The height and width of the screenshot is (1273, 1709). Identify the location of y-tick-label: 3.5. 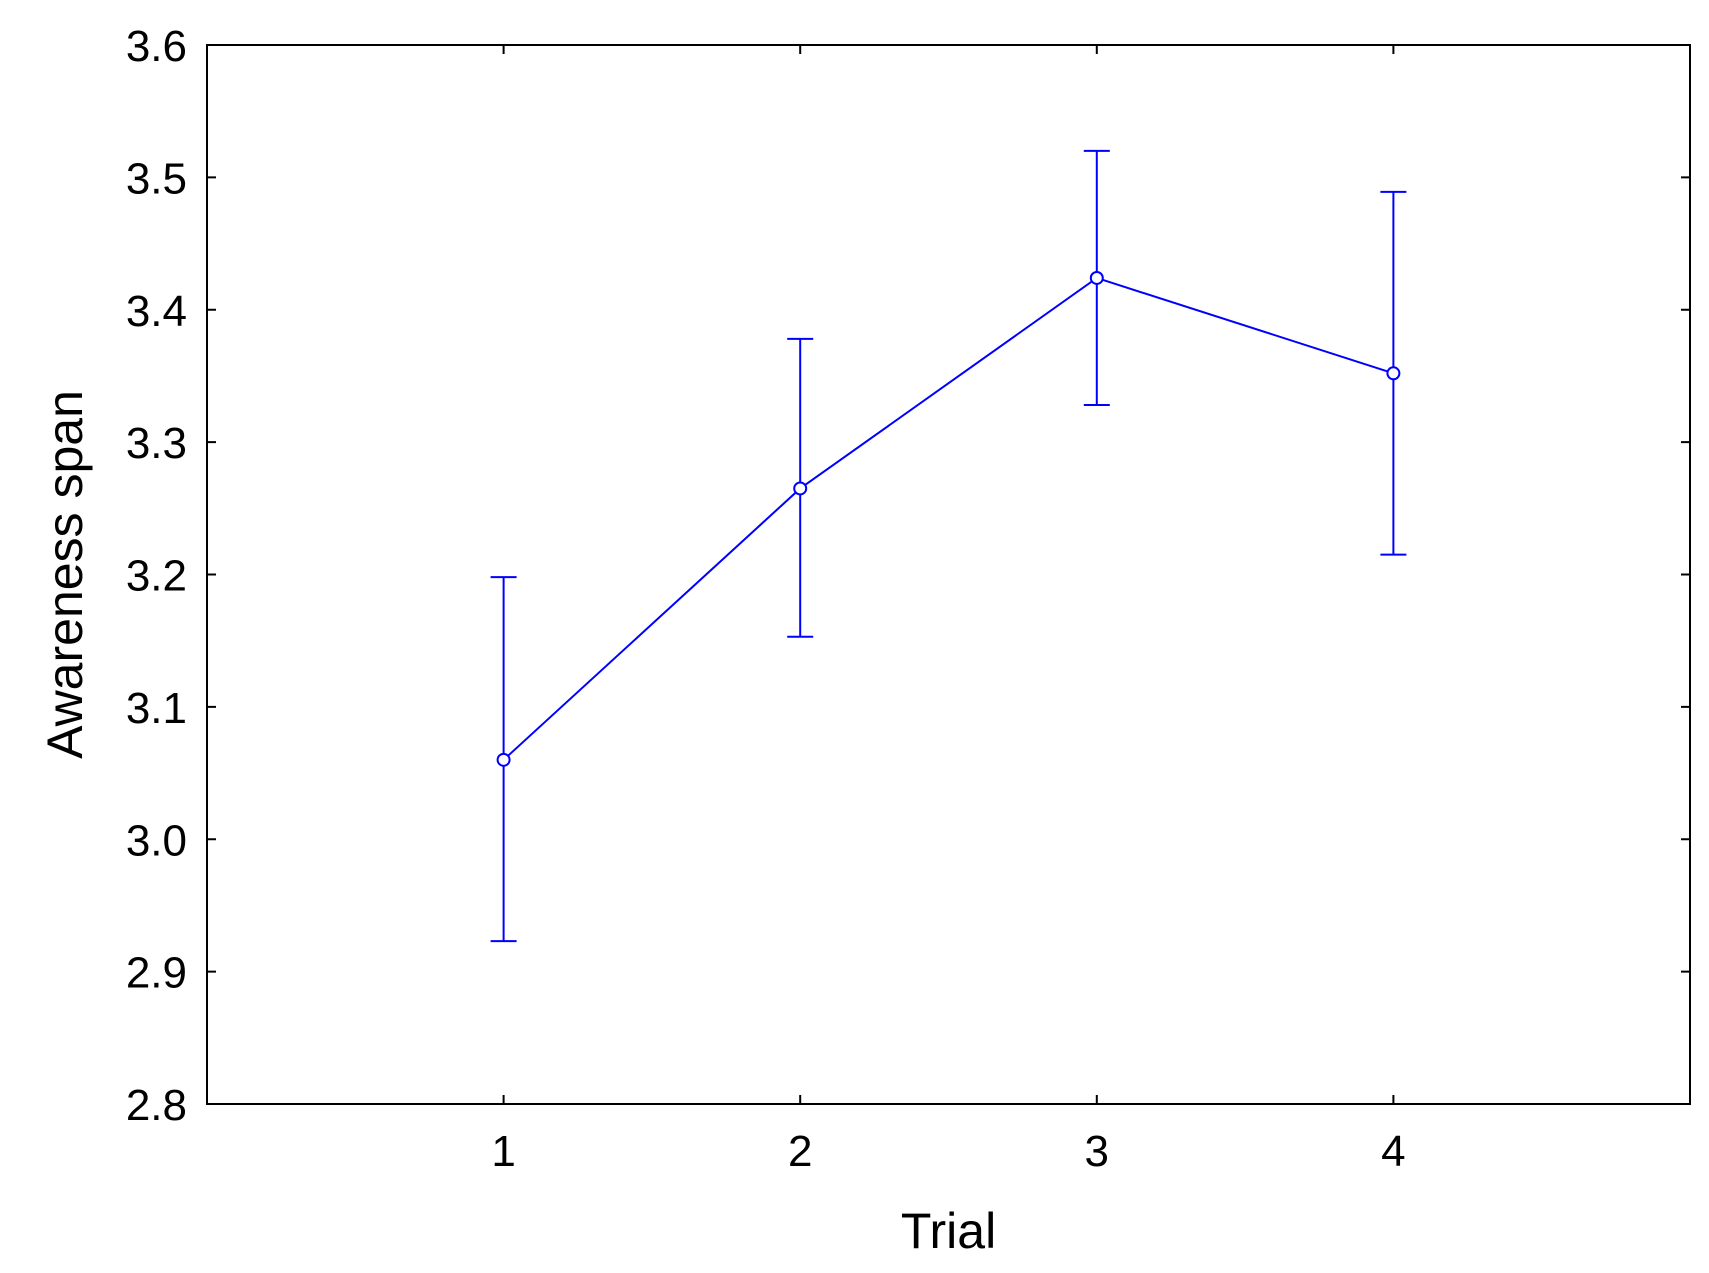
(156, 178).